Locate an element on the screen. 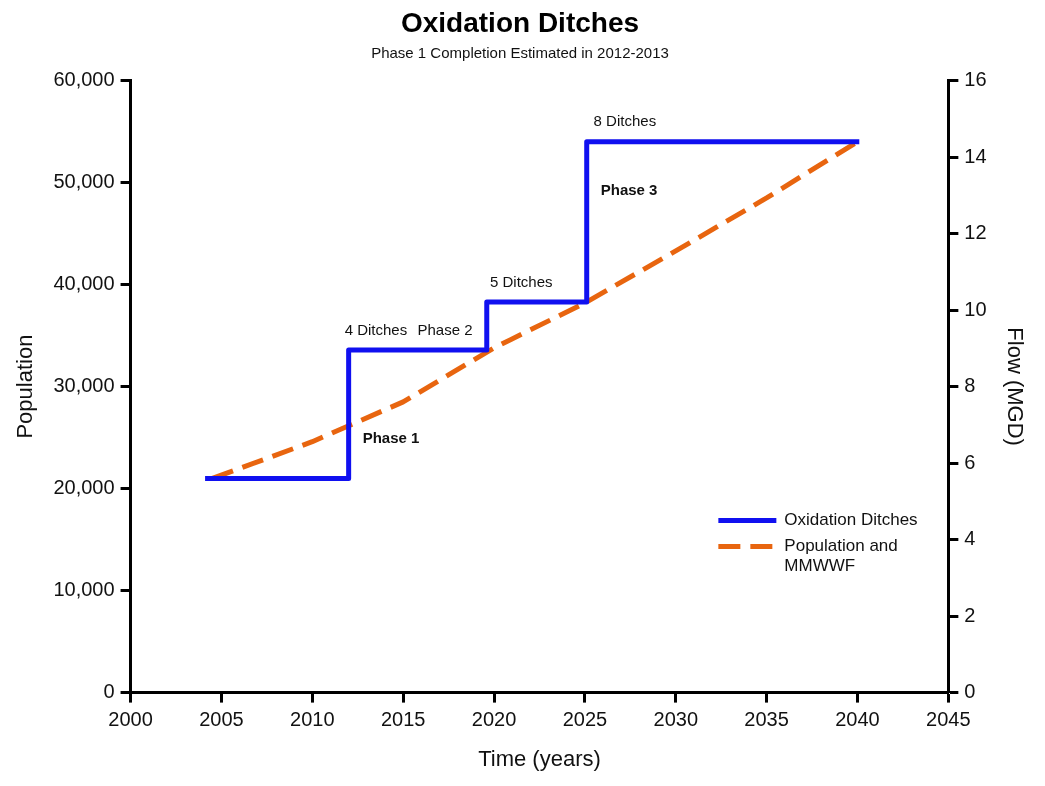  y-tick-label: 20,000 is located at coordinates (84, 487).